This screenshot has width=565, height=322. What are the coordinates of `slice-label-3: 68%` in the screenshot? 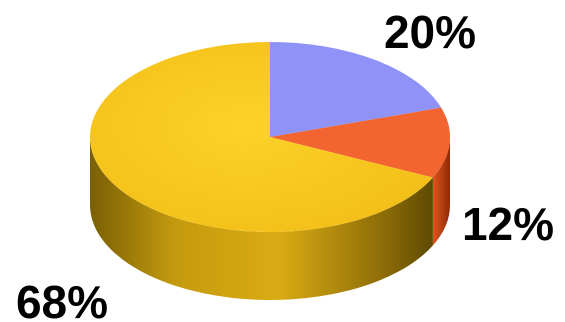 It's located at (62, 299).